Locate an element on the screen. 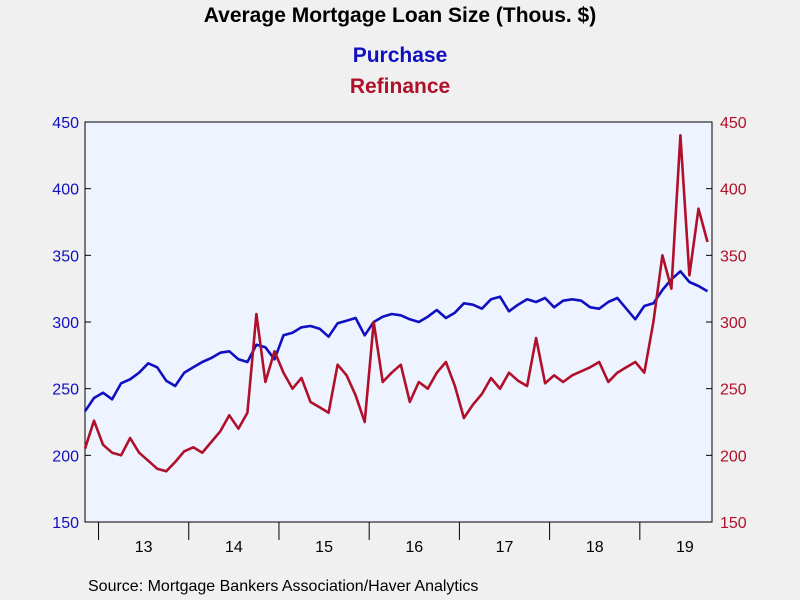 Image resolution: width=800 pixels, height=600 pixels. x-tick-label: 13 is located at coordinates (144, 547).